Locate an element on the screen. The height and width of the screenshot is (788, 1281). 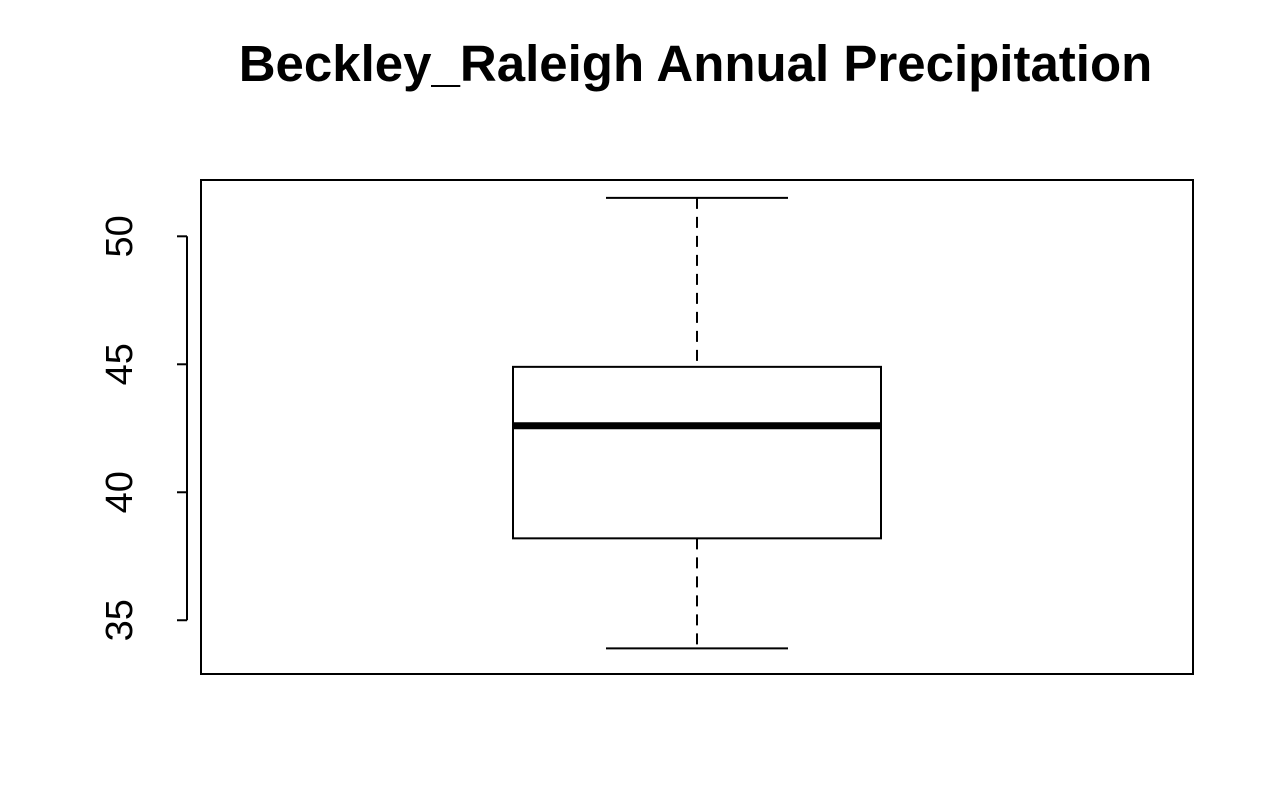
y-tick-label: 35 is located at coordinates (120, 620).